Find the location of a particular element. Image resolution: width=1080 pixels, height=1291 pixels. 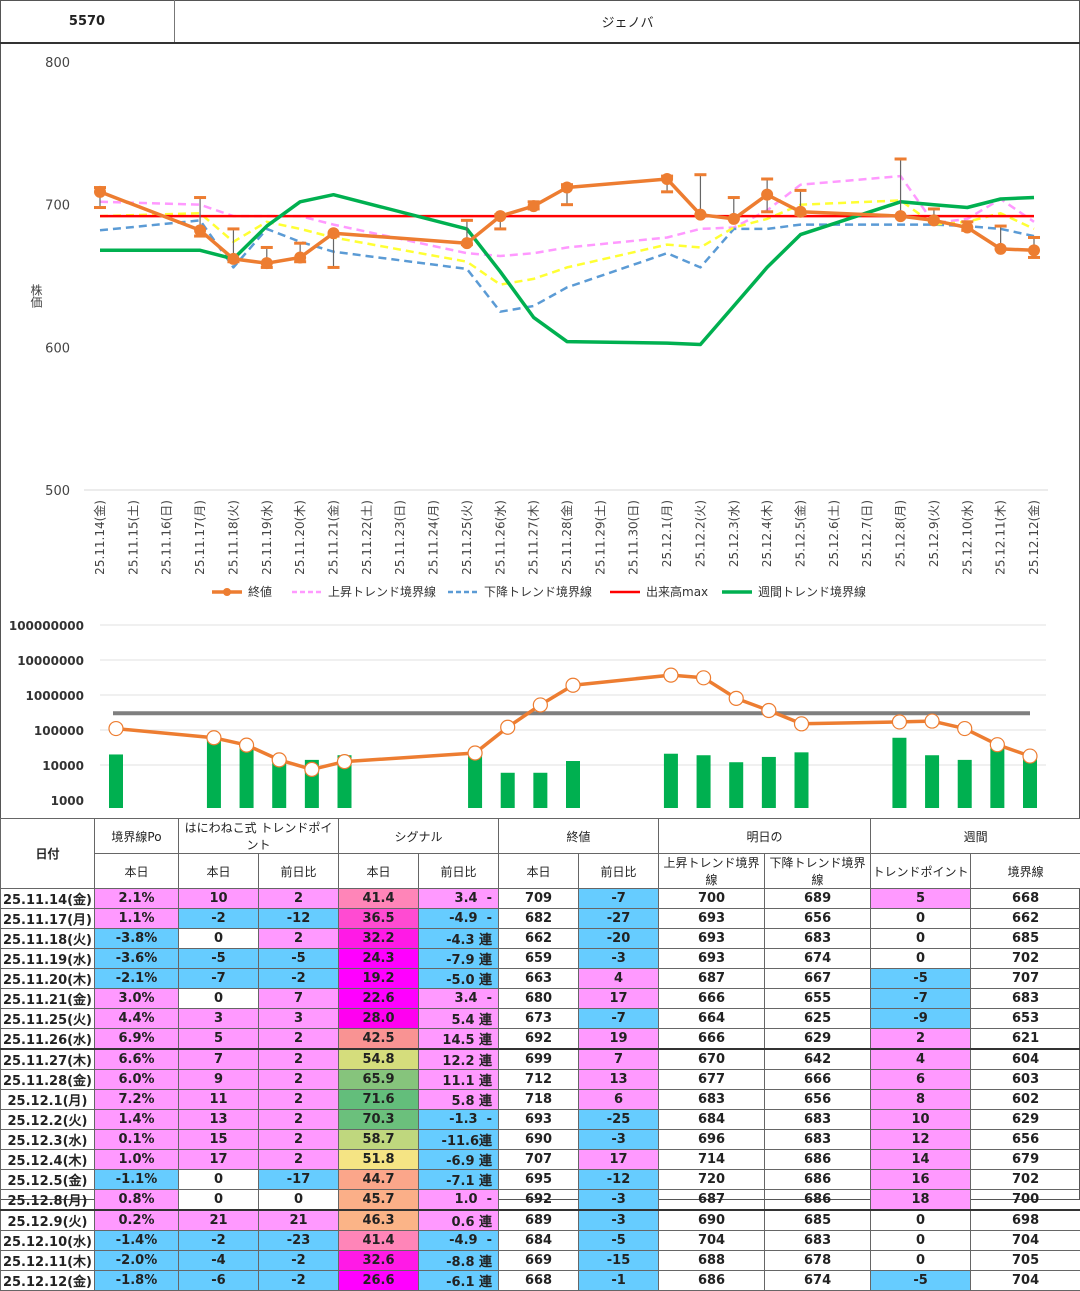

signal-cell: 32.2 is located at coordinates (379, 939).